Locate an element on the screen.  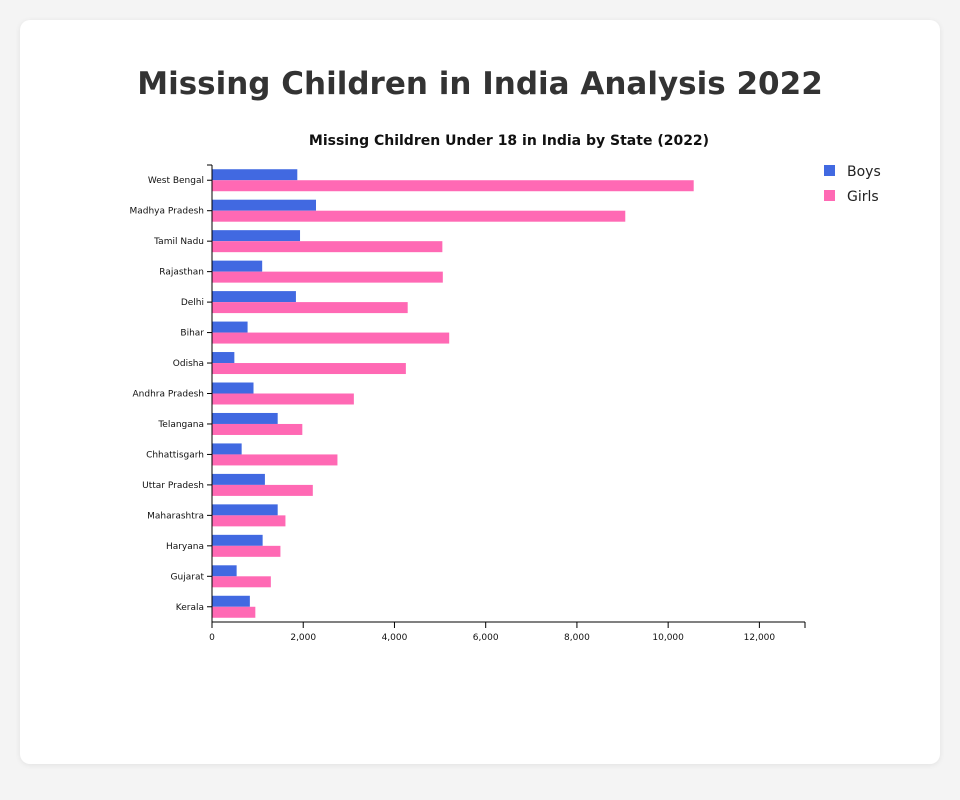
bar-girls-haryana is located at coordinates (246, 551).